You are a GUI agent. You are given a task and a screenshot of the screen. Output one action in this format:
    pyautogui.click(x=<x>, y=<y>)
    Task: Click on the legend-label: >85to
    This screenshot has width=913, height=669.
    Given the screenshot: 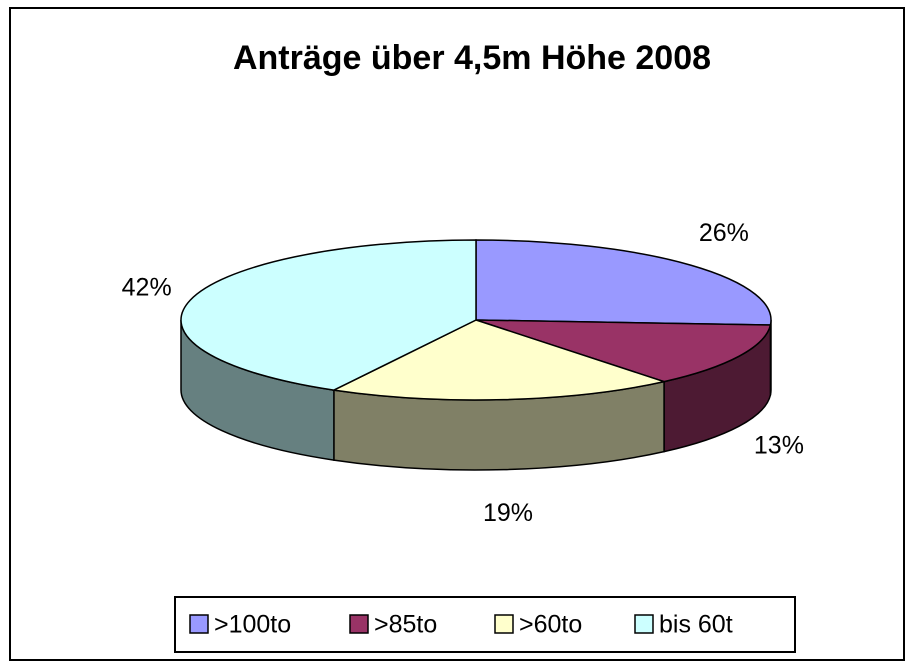 What is the action you would take?
    pyautogui.click(x=405, y=625)
    